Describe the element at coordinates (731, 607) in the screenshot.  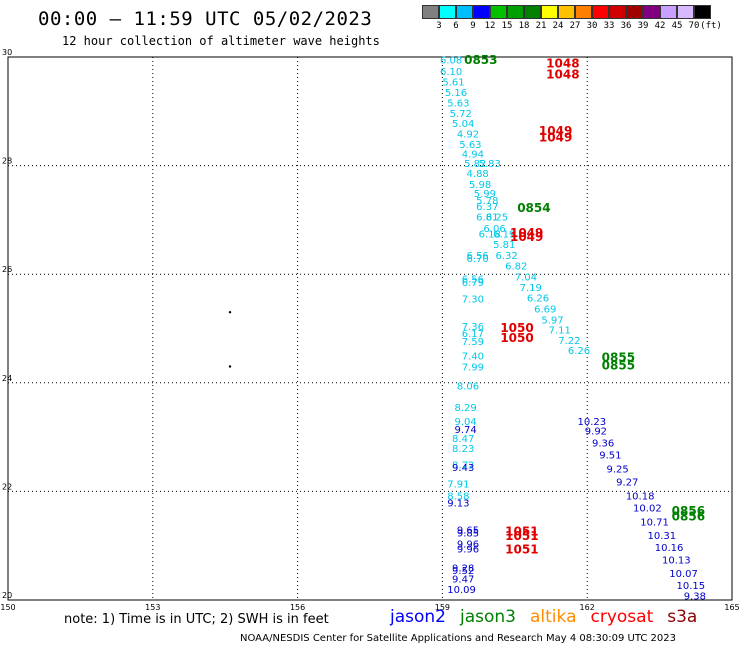
I see `x-tick-label: 165` at that location.